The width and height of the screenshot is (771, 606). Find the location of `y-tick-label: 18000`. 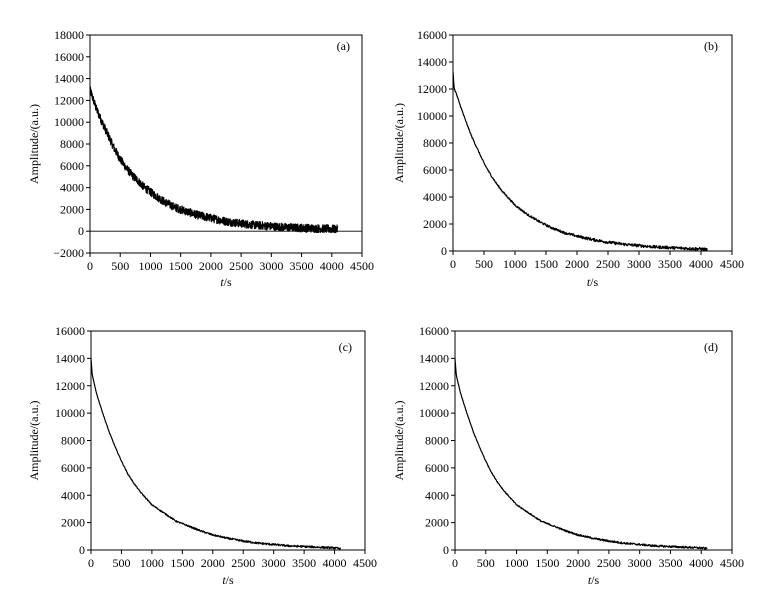

y-tick-label: 18000 is located at coordinates (69, 35).